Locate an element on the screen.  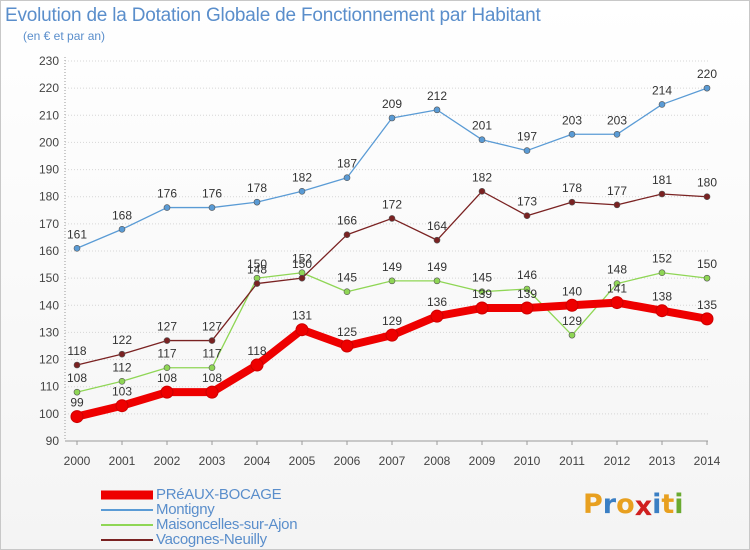
legend-item: Maisoncelles-sur-Ajon is located at coordinates (199, 524).